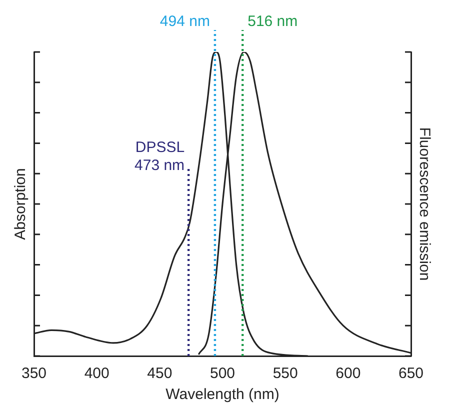 Image resolution: width=449 pixels, height=412 pixels. What do you see at coordinates (223, 373) in the screenshot?
I see `x-tick-label: 500` at bounding box center [223, 373].